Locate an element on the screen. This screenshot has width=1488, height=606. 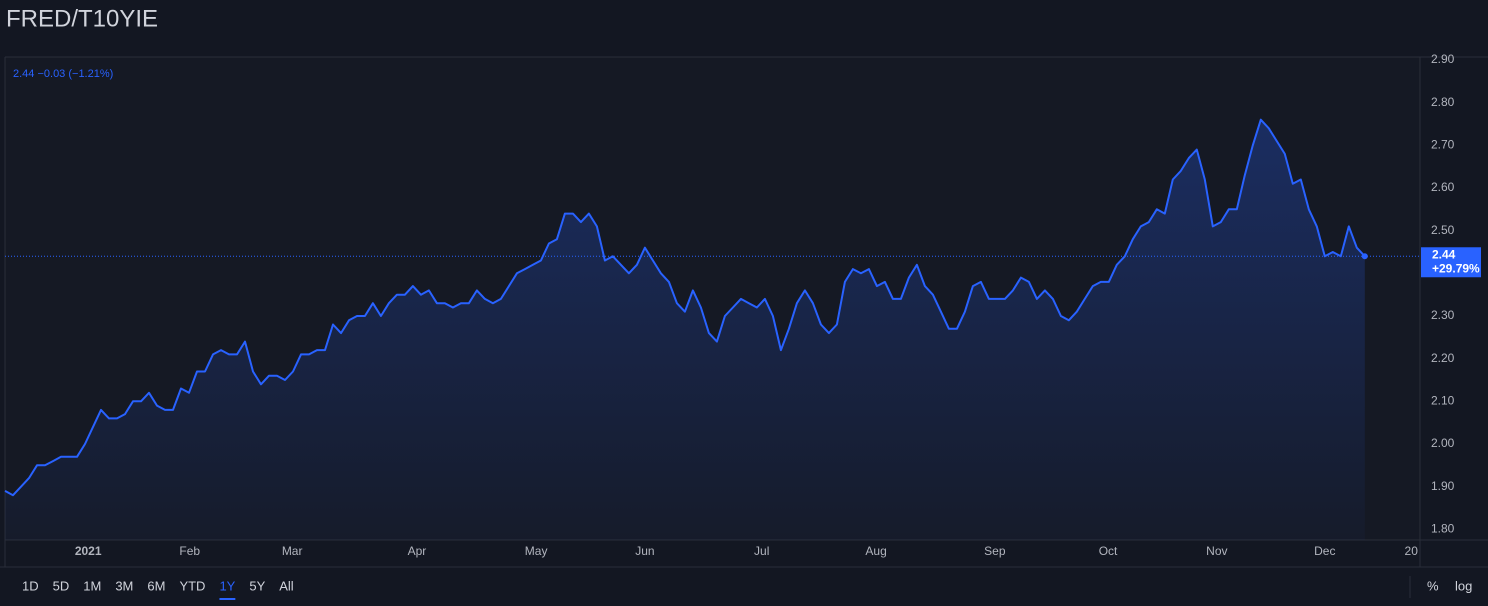
y-tick-label: 2.60 is located at coordinates (1443, 187).